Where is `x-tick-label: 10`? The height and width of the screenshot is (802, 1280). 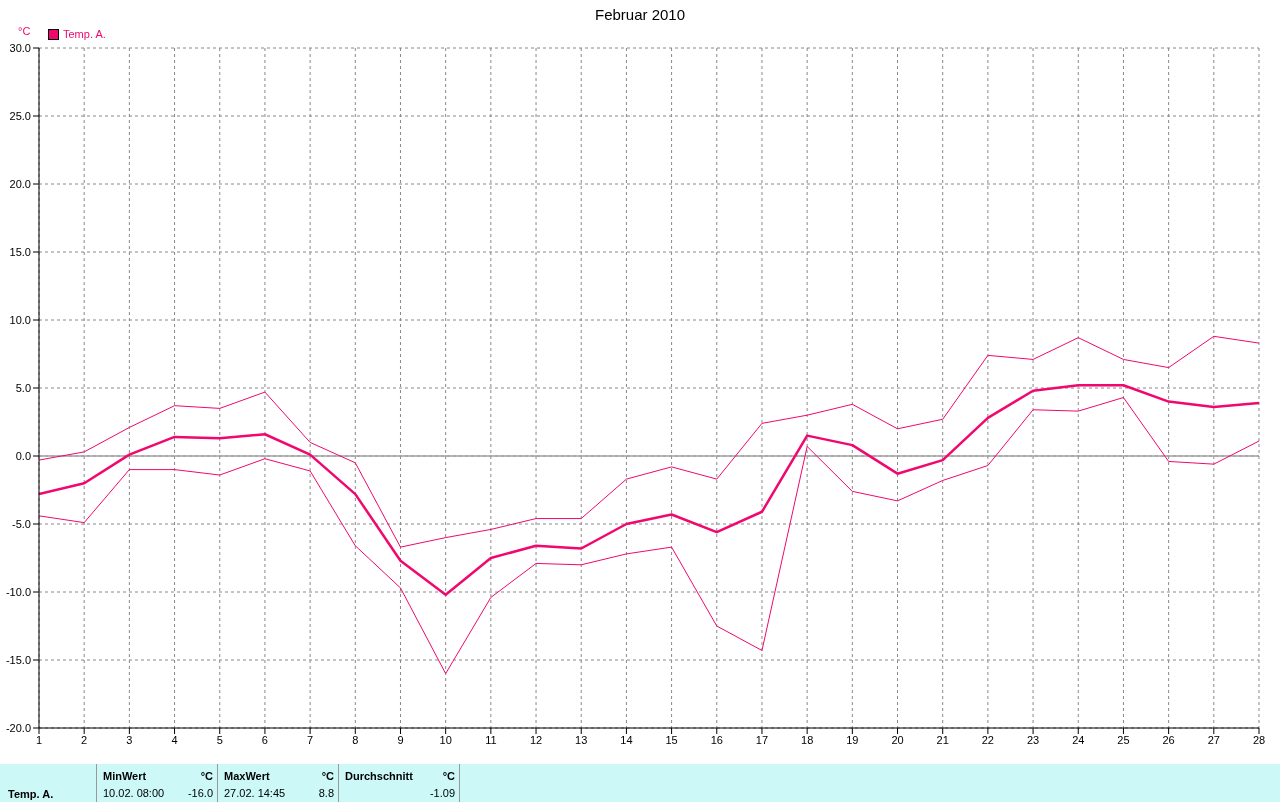
x-tick-label: 10 is located at coordinates (445, 739).